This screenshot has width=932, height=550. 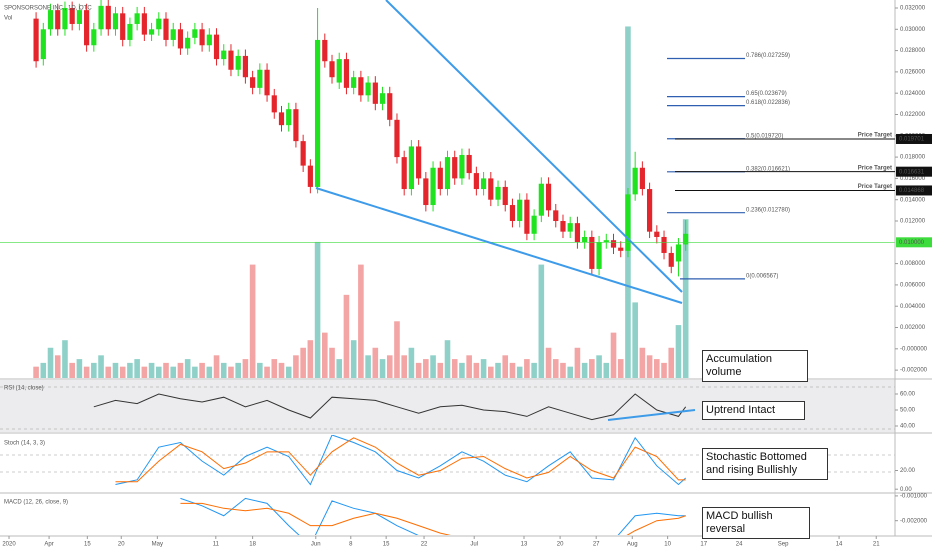 What do you see at coordinates (667, 545) in the screenshot?
I see `x-tick-label: 10` at bounding box center [667, 545].